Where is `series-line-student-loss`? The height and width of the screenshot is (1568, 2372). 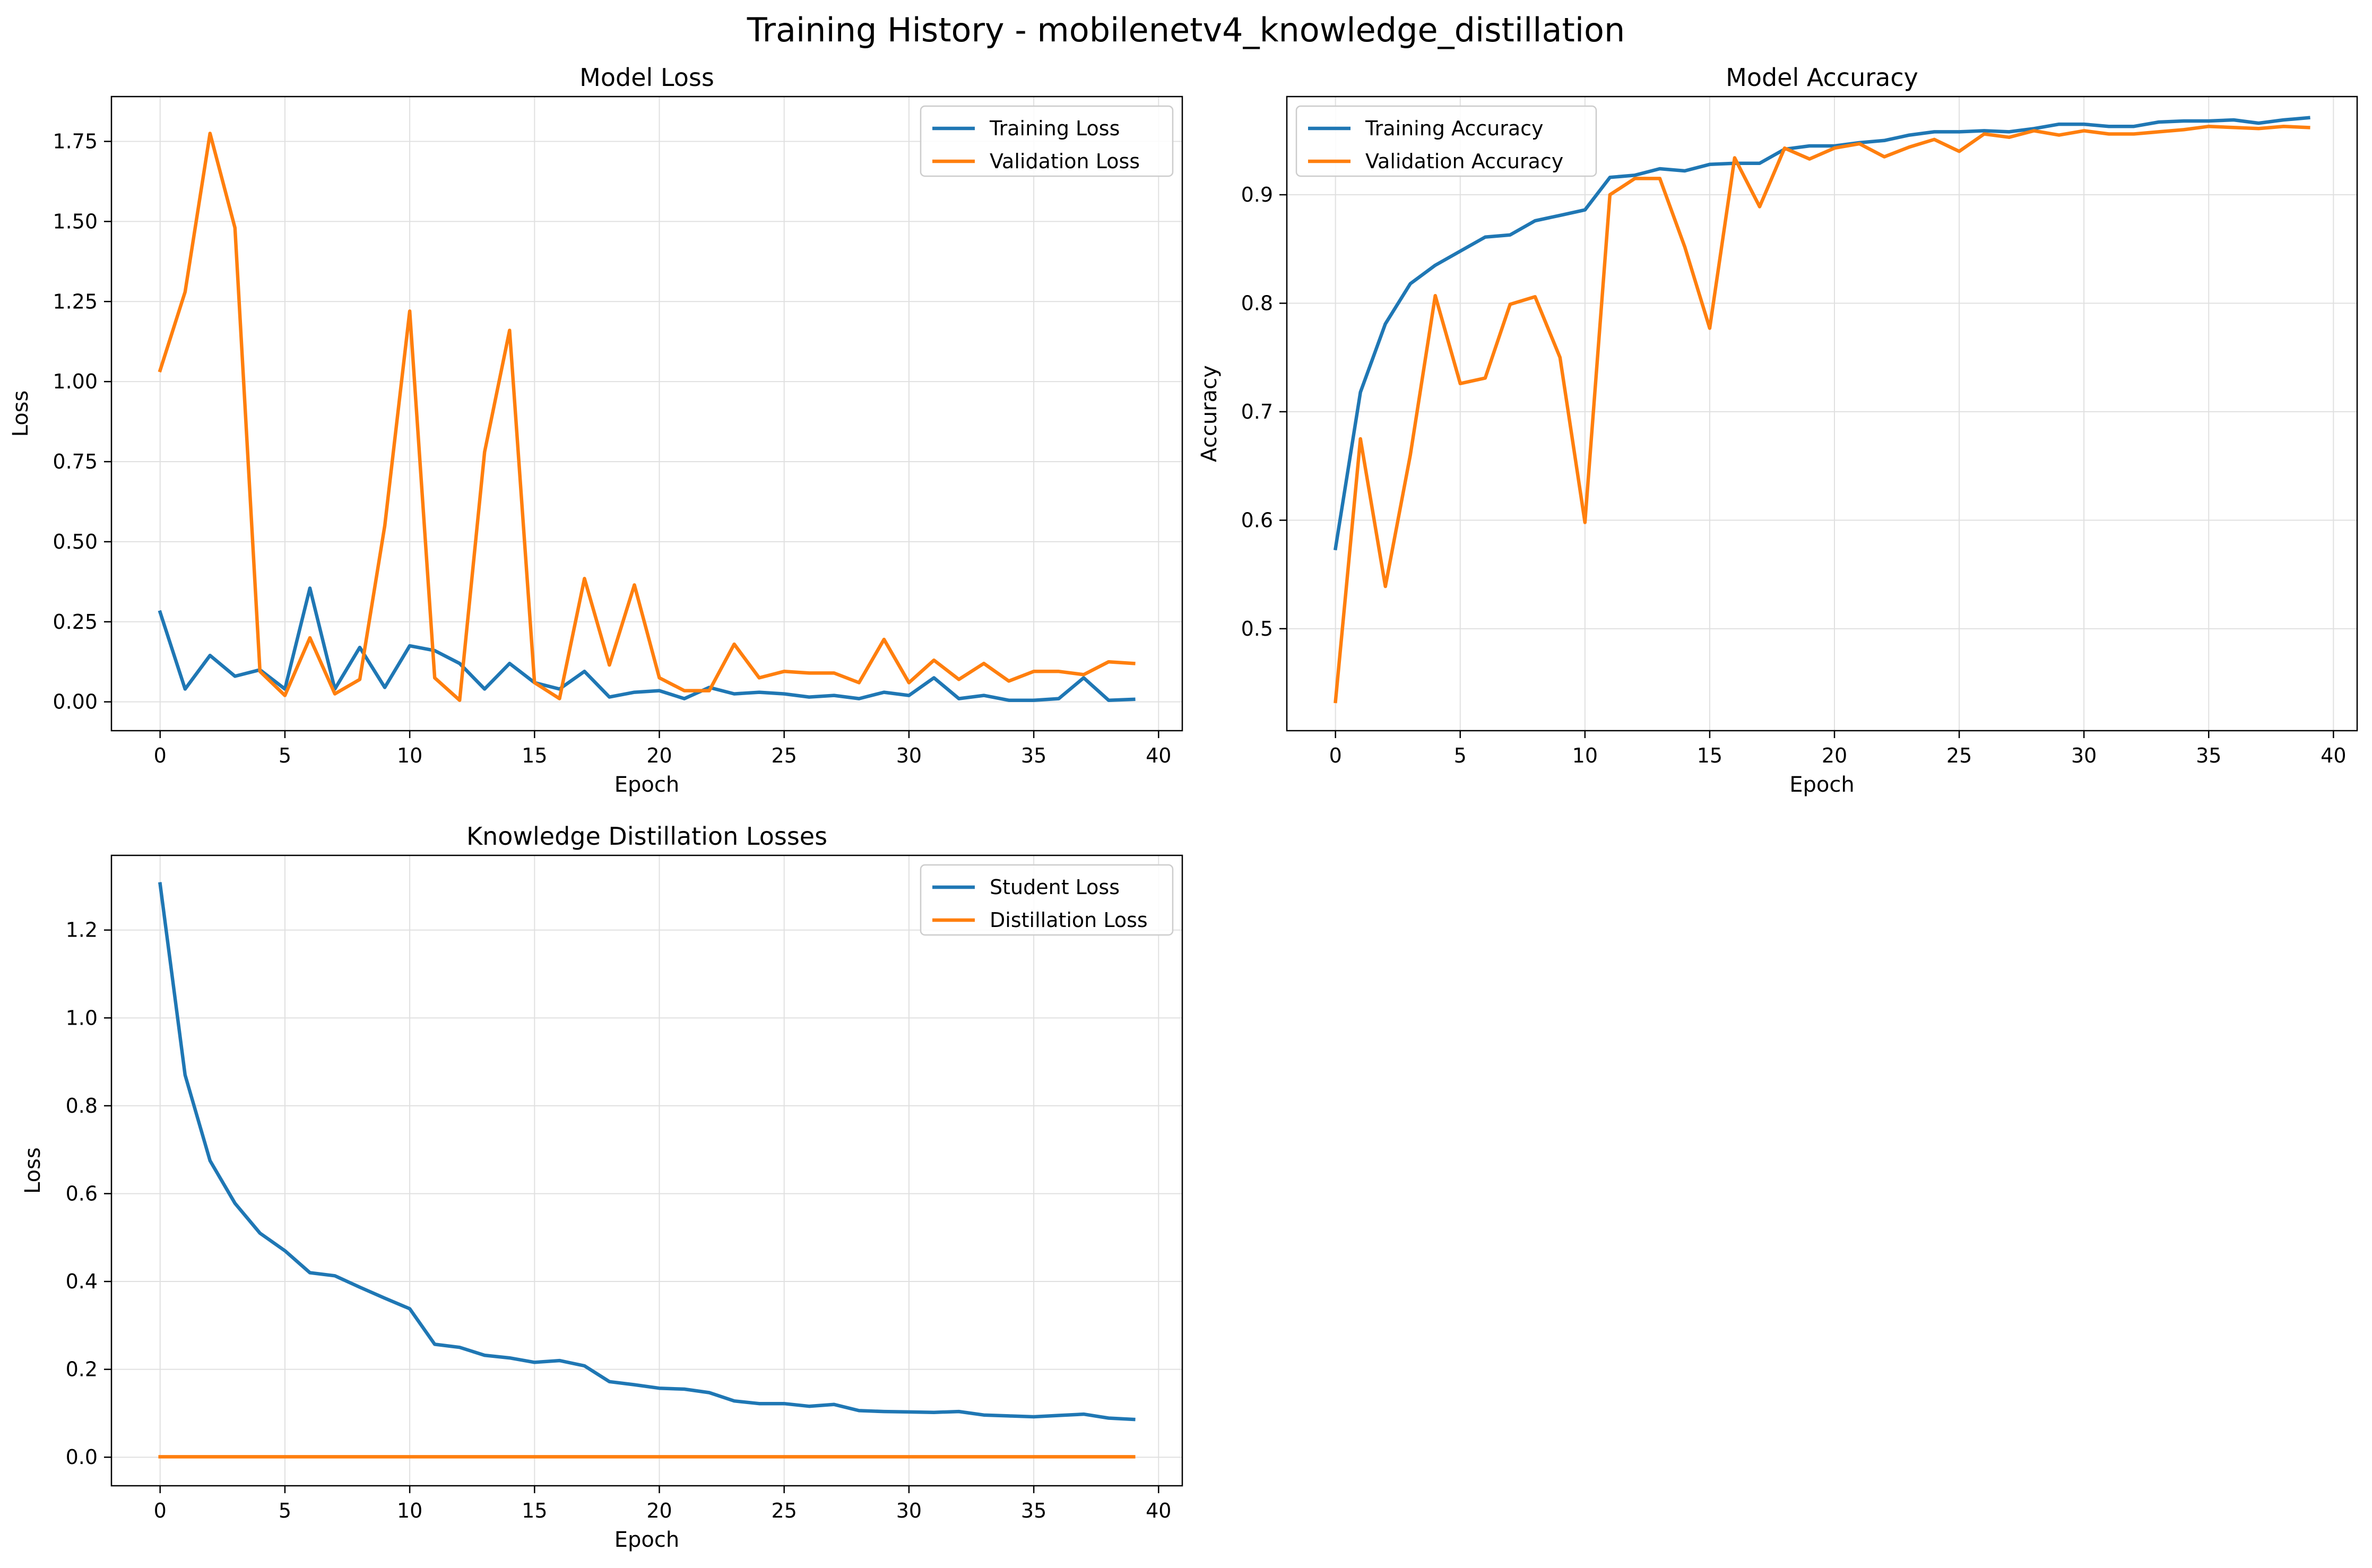 series-line-student-loss is located at coordinates (647, 1152).